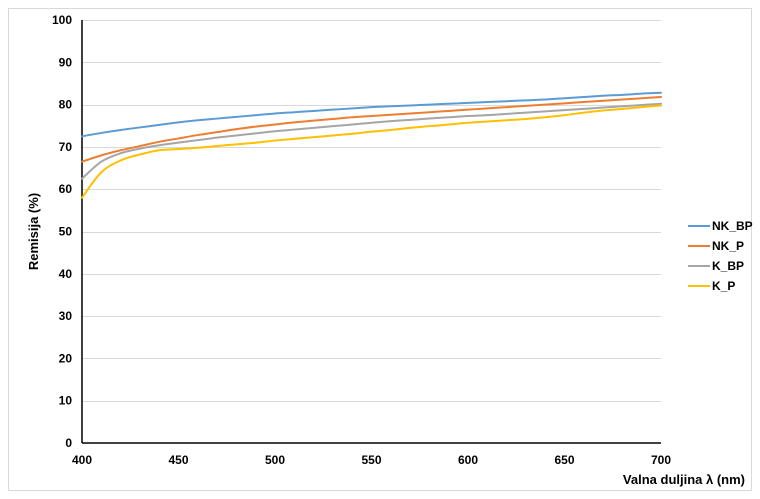  What do you see at coordinates (661, 460) in the screenshot?
I see `x-tick-label: 700` at bounding box center [661, 460].